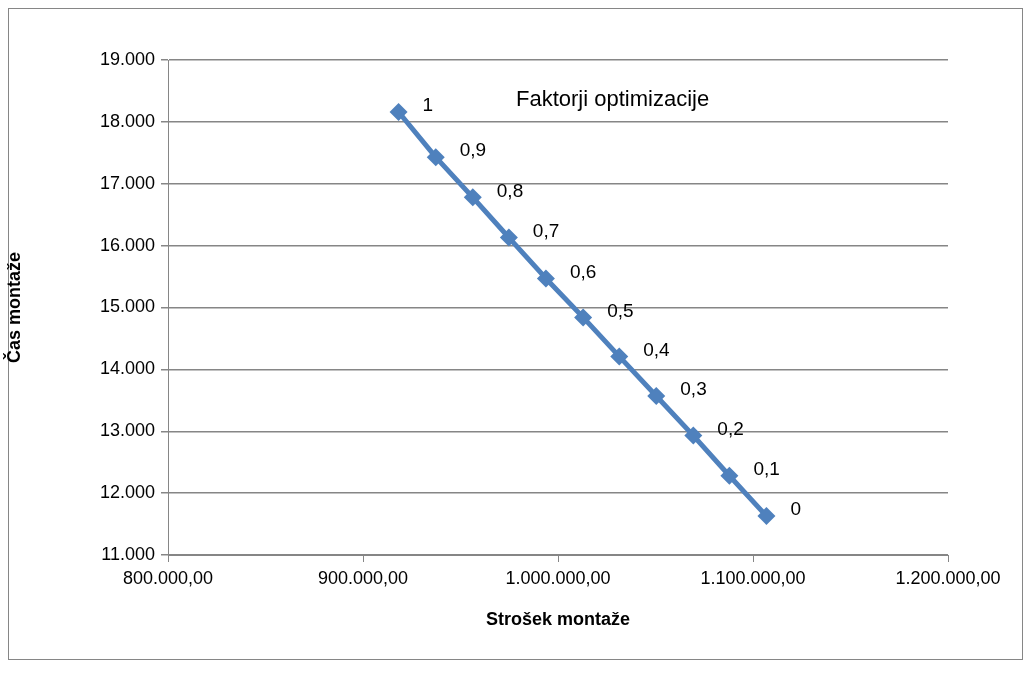 The width and height of the screenshot is (1033, 675). What do you see at coordinates (657, 349) in the screenshot?
I see `annotation: 0,4` at bounding box center [657, 349].